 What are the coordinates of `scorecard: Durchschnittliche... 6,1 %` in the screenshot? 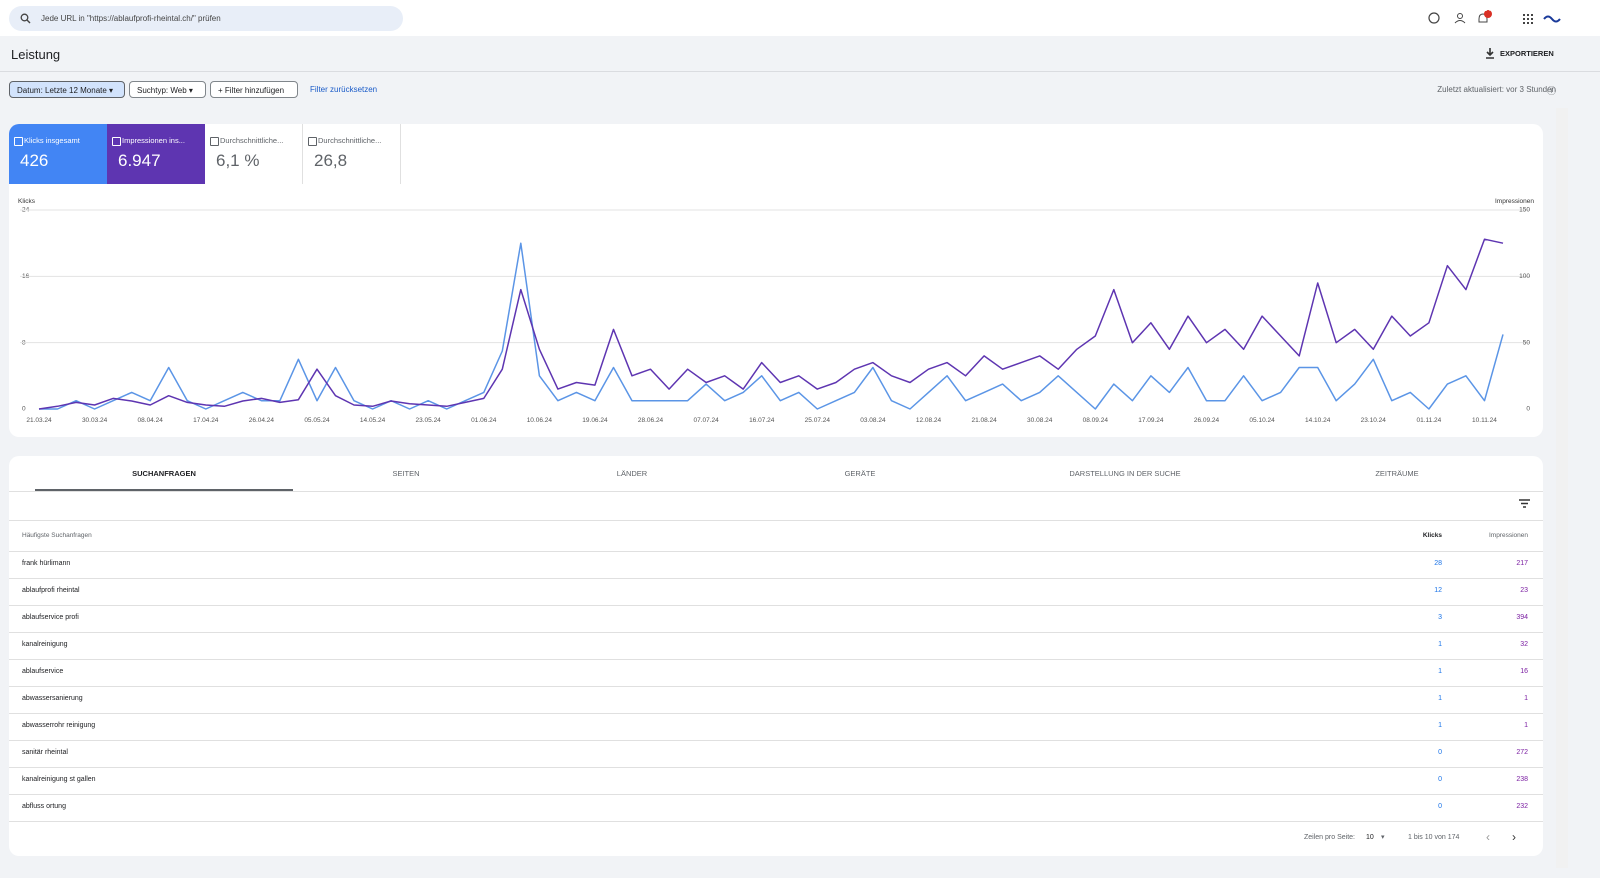 It's located at (254, 154).